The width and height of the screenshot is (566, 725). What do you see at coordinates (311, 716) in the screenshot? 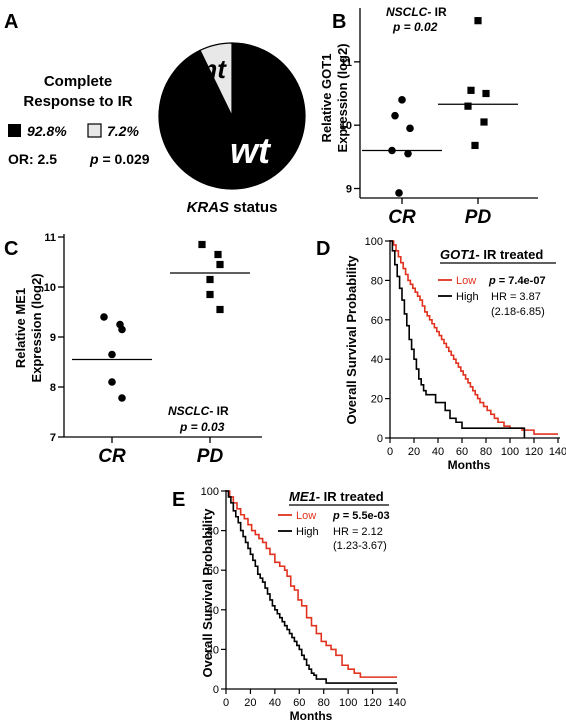
I see `panel-e-xlabel: Months` at bounding box center [311, 716].